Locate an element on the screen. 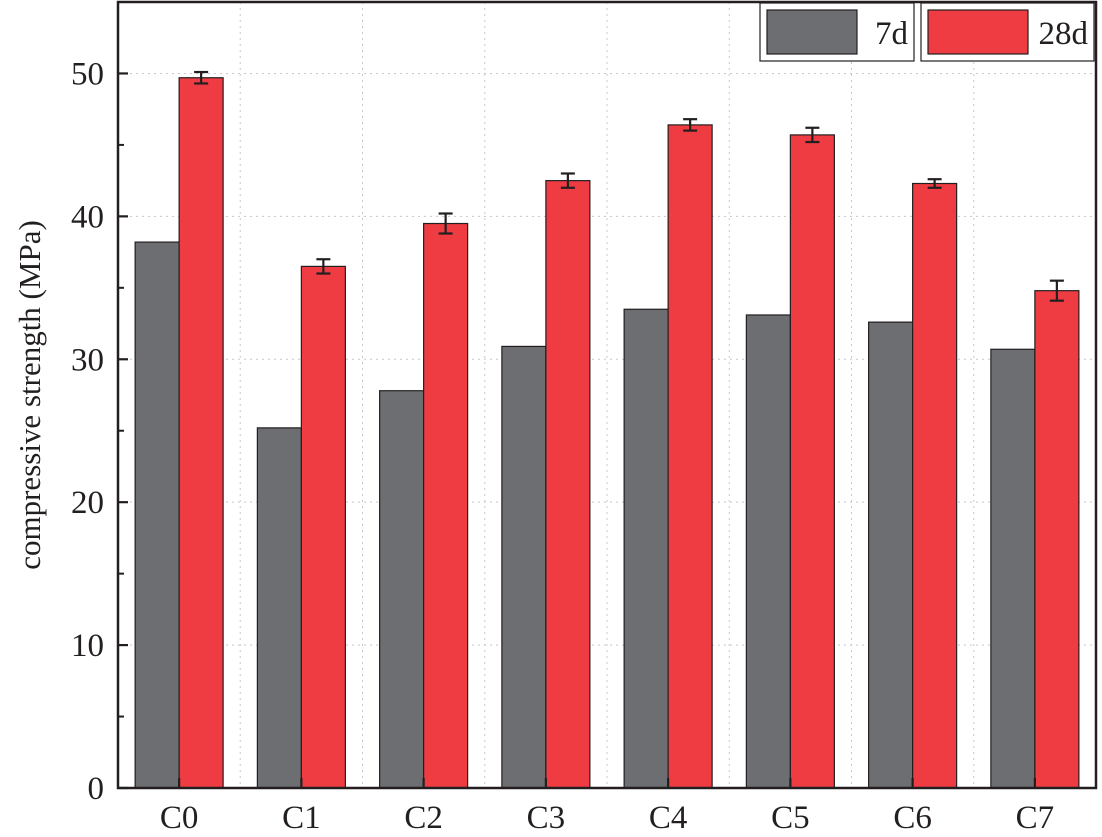  x-tick-label: C1 is located at coordinates (301, 818).